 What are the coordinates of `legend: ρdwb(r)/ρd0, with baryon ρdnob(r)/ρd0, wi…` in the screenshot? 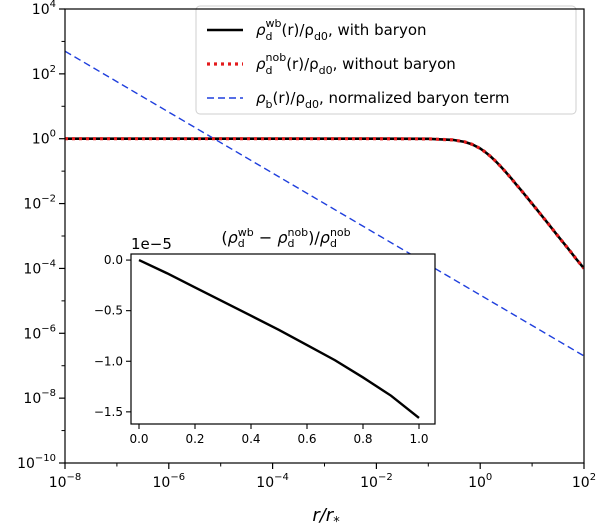 It's located at (386, 60).